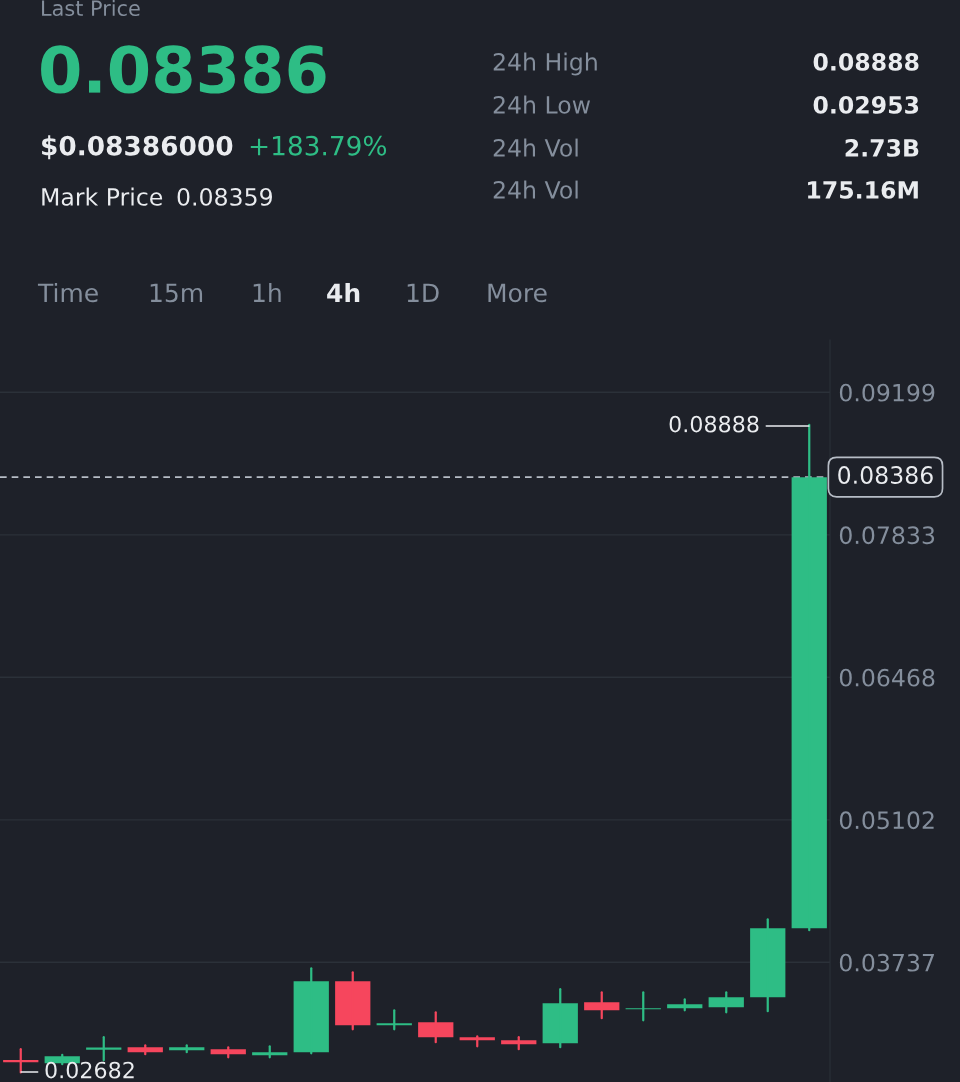 Image resolution: width=960 pixels, height=1082 pixels. I want to click on y-tick-label: 0.06468, so click(887, 677).